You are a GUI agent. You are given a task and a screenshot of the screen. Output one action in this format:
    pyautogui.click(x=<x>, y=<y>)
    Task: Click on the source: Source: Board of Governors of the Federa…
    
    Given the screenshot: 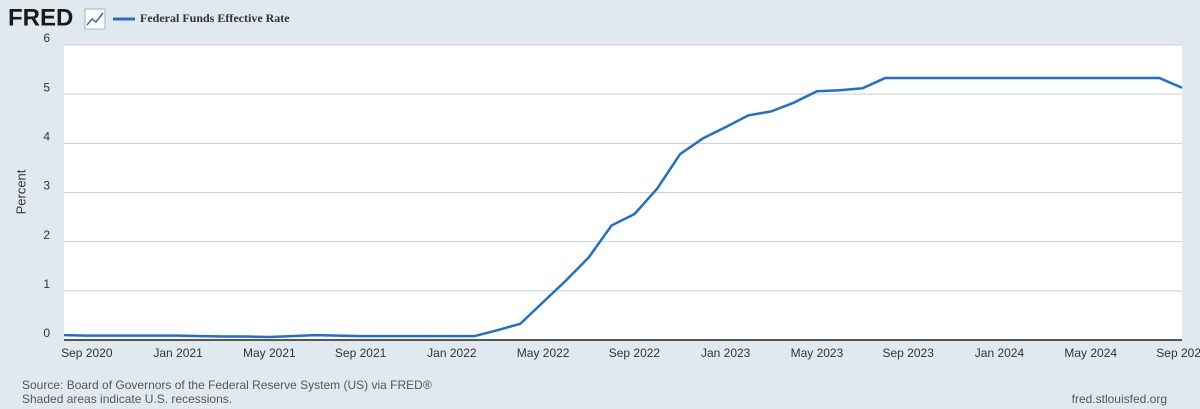 What is the action you would take?
    pyautogui.click(x=227, y=385)
    